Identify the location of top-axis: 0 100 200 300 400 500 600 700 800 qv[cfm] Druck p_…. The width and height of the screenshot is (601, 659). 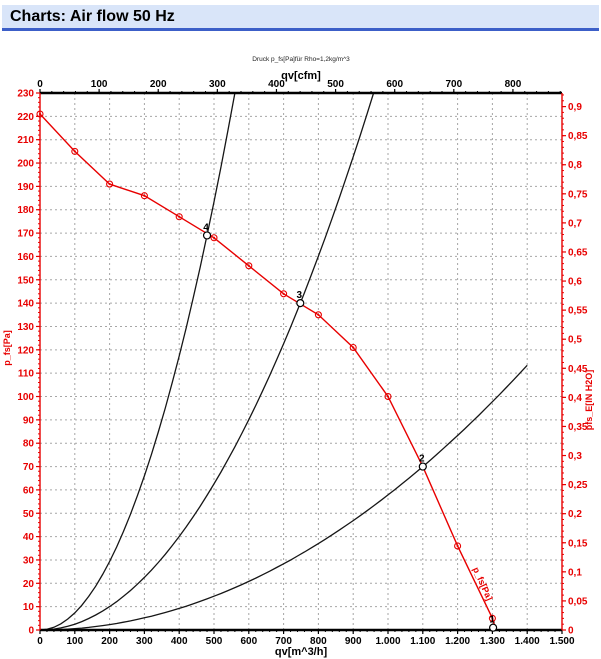
(299, 74).